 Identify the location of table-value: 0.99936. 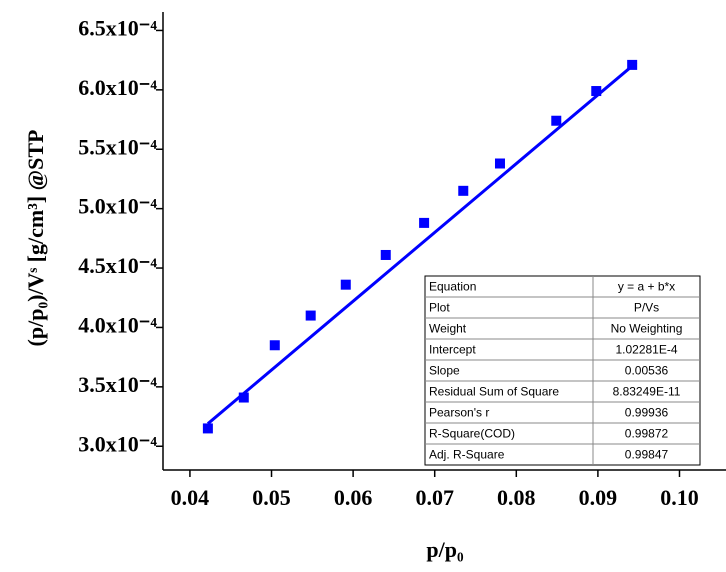
(647, 413).